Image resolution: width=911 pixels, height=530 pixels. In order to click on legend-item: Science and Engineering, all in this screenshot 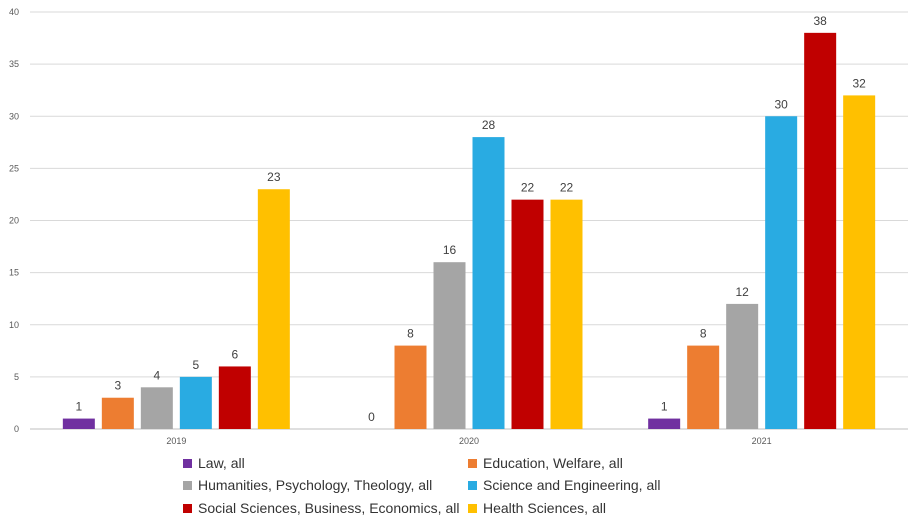, I will do `click(564, 485)`.